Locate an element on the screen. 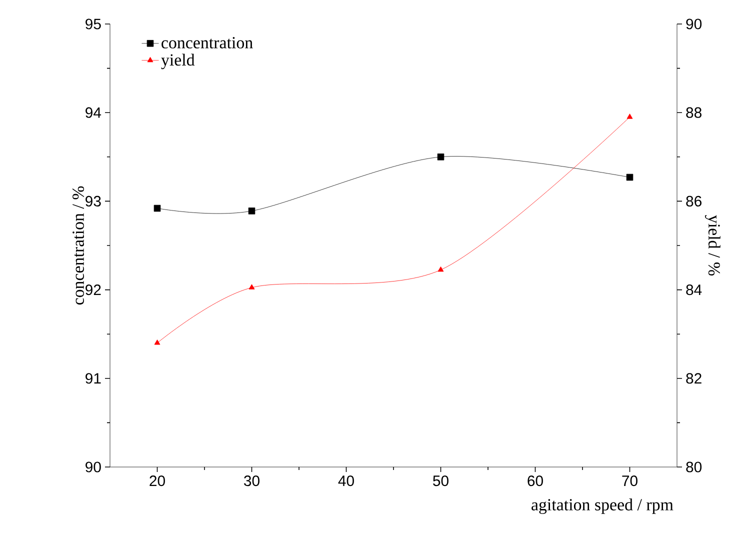  y-axis-title: concentration / % is located at coordinates (78, 245).